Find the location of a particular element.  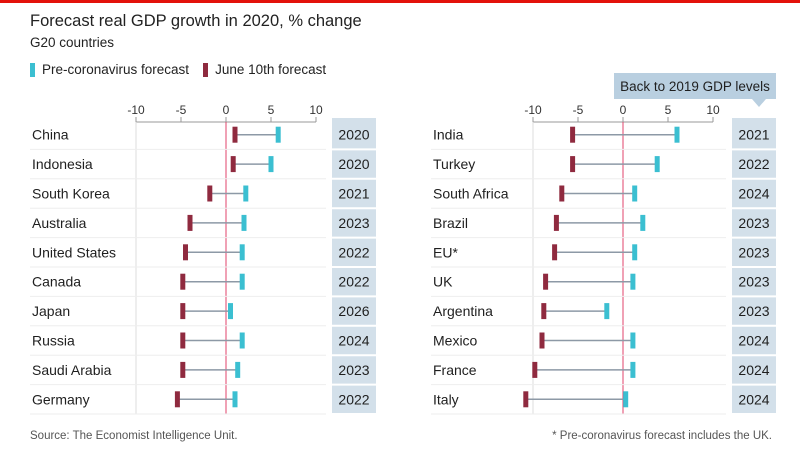

right-country-label: EU* is located at coordinates (445, 252).